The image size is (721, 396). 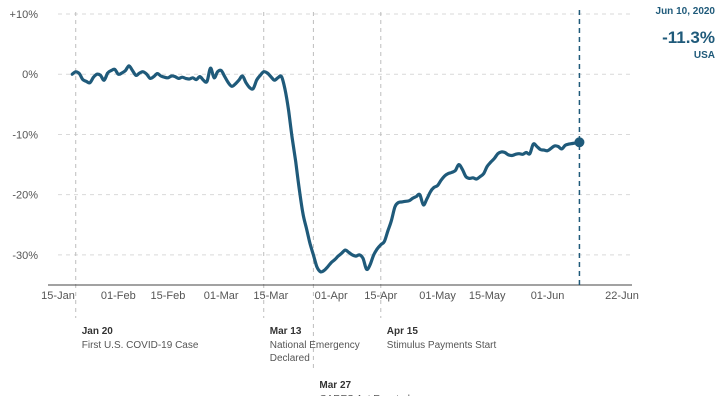 I want to click on readout-region: USA, so click(x=704, y=55).